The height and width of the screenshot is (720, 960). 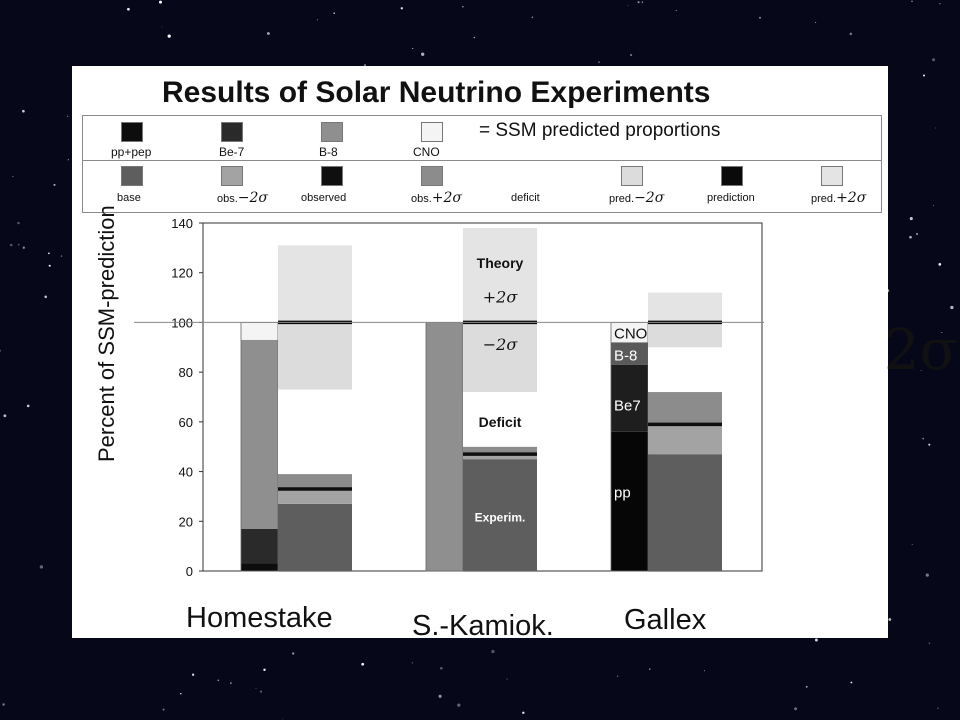 I want to click on legend-swatch-prediction, so click(x=732, y=176).